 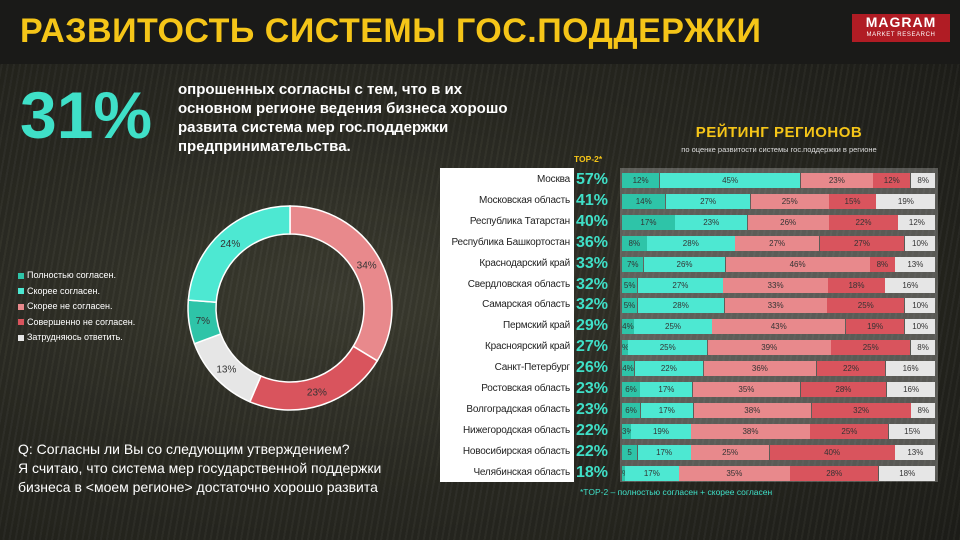 What do you see at coordinates (901, 22) in the screenshot?
I see `logo-text: MAGRAM` at bounding box center [901, 22].